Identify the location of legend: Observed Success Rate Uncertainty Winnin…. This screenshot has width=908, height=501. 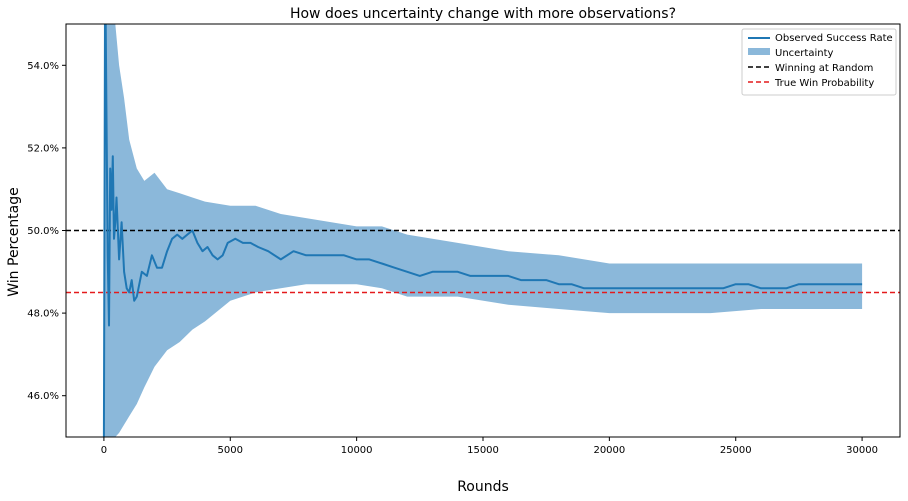
(819, 62).